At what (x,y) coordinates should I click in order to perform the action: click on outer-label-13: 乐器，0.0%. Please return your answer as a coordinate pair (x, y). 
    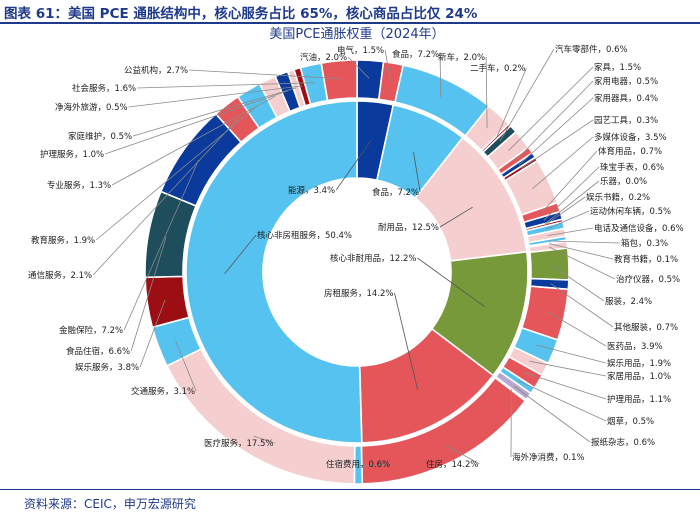
    Looking at the image, I should click on (623, 181).